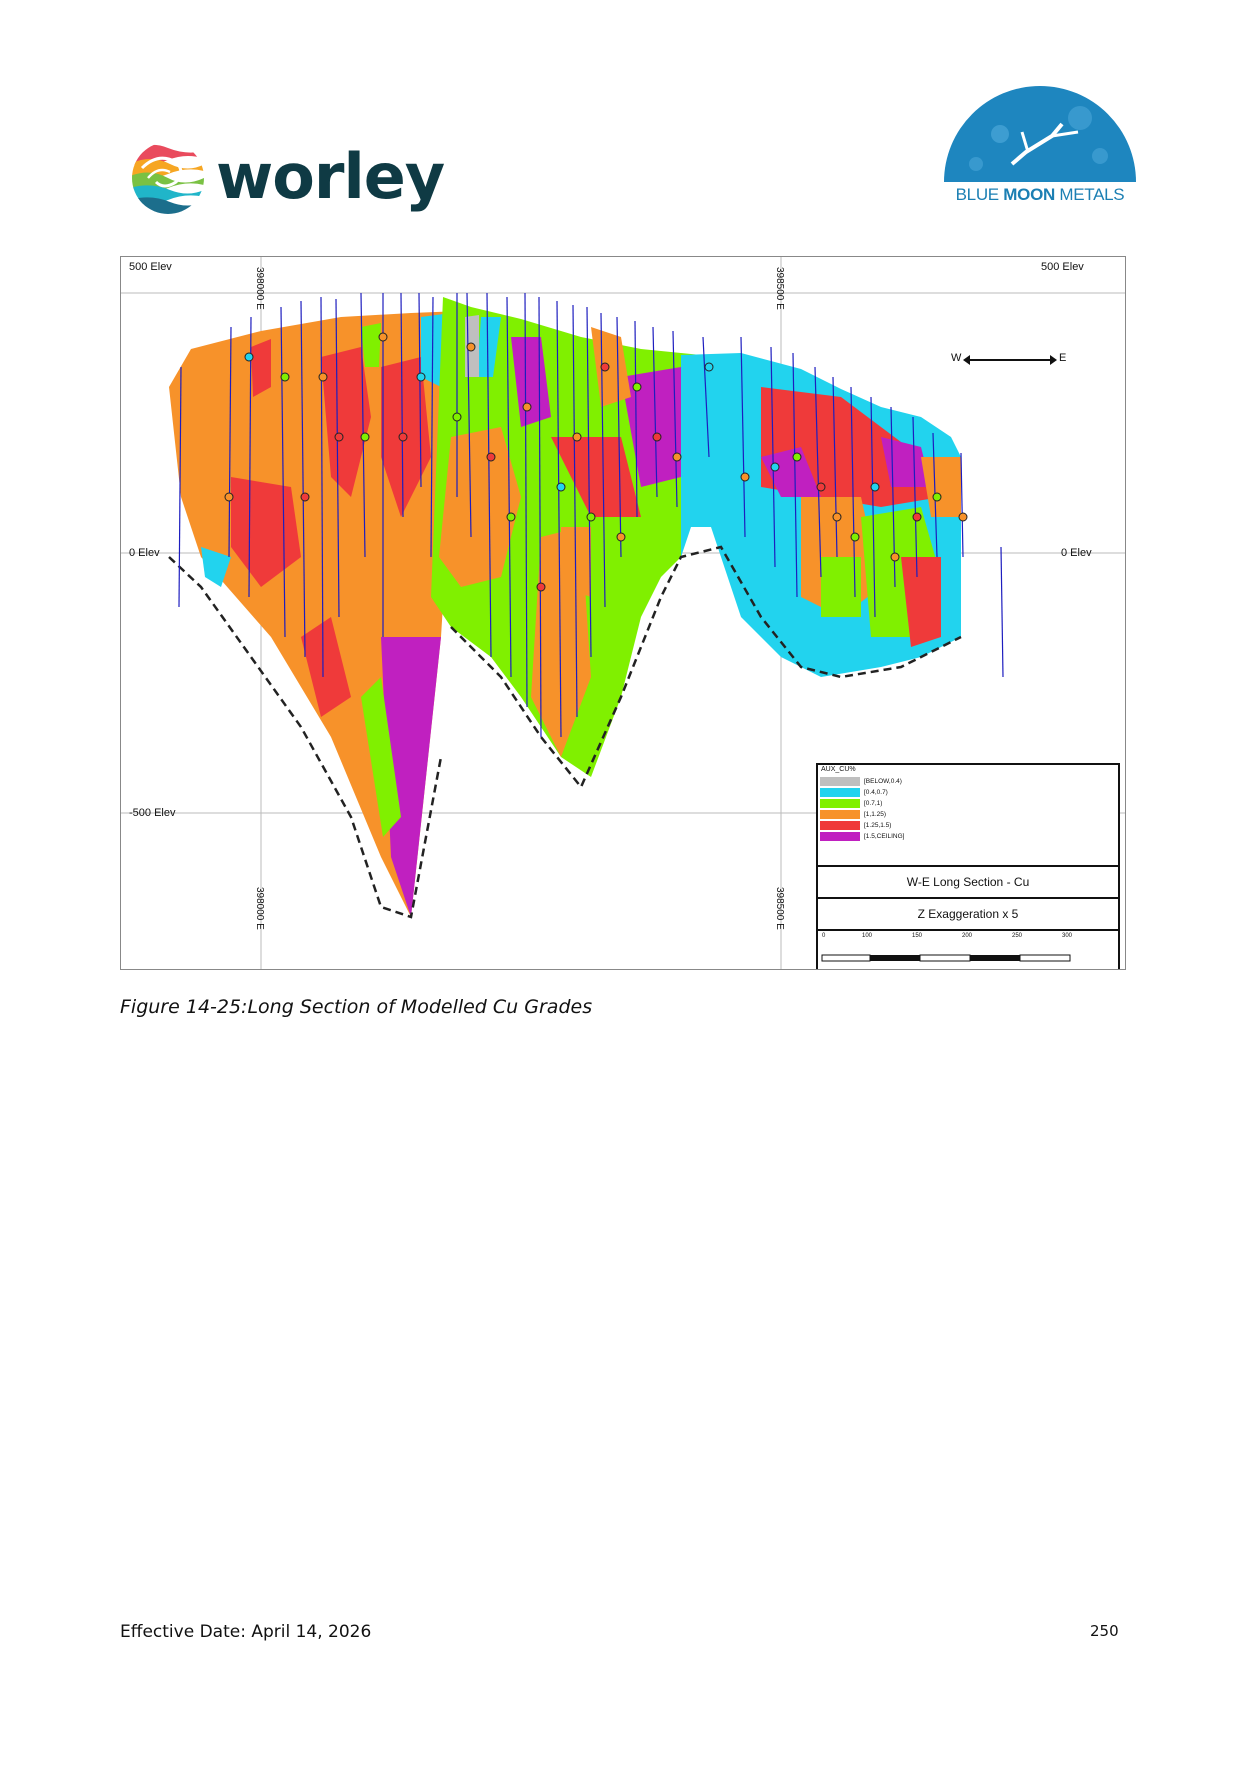  Describe the element at coordinates (967, 936) in the screenshot. I see `scale-label: 200` at that location.